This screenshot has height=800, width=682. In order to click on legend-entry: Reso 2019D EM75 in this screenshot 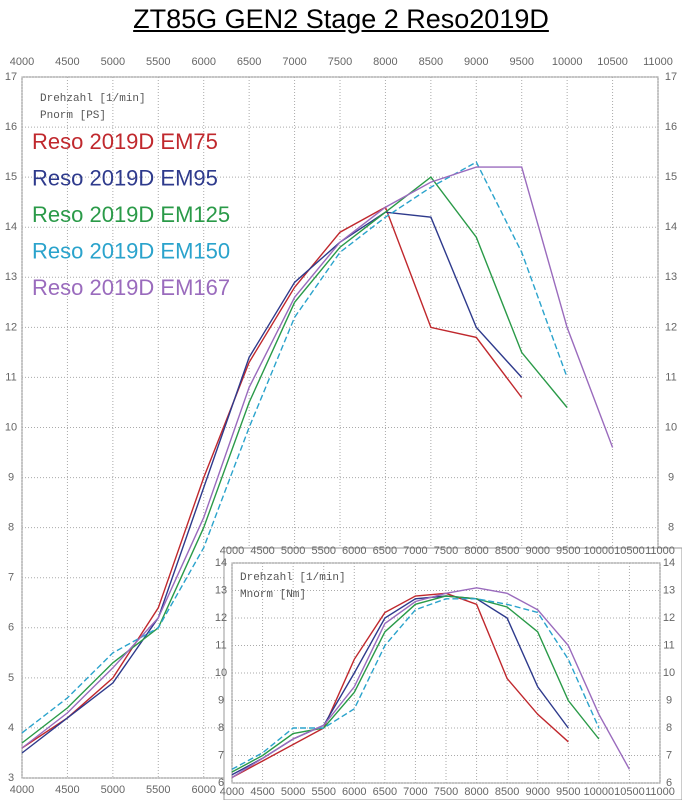, I will do `click(125, 141)`.